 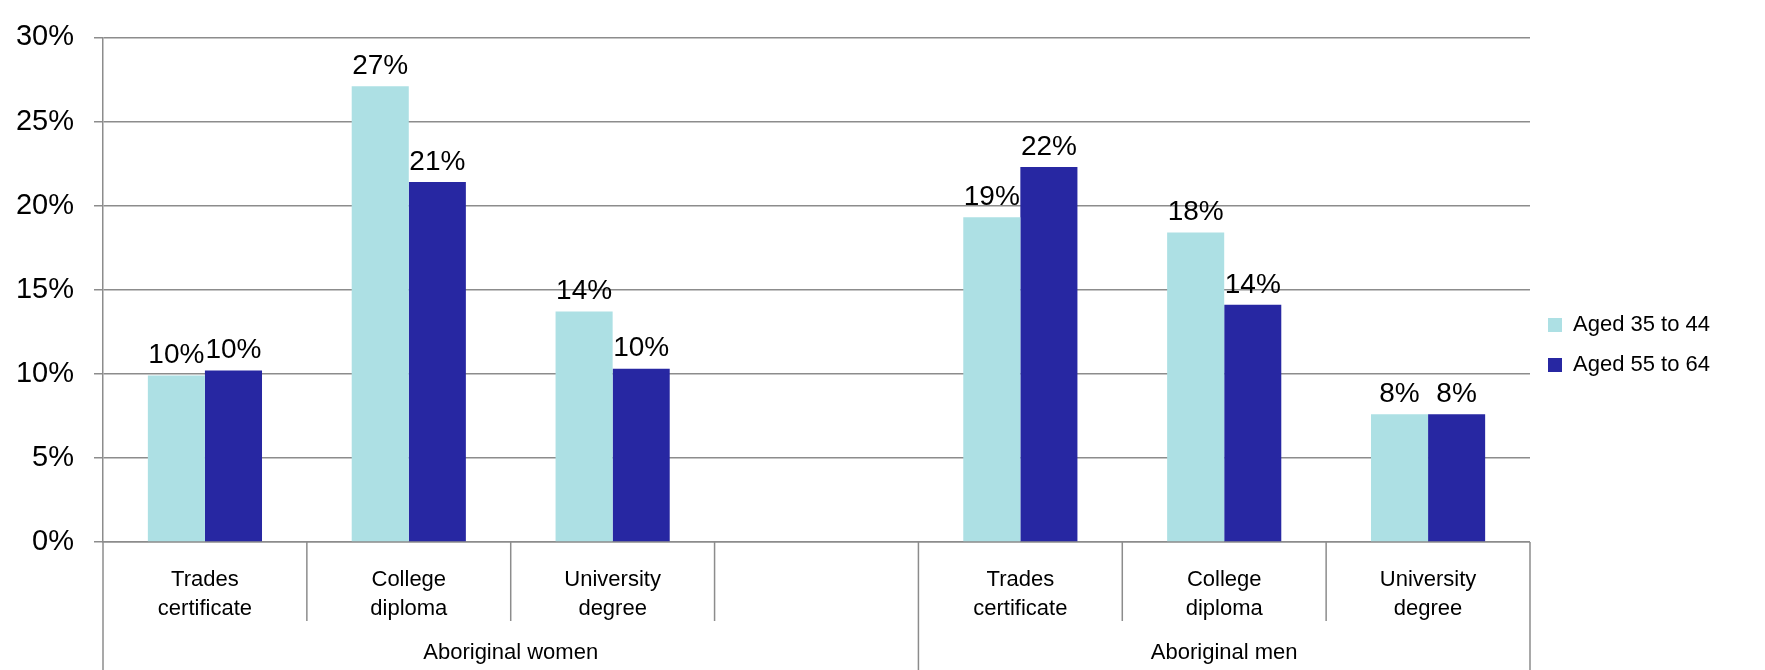 I want to click on data-label: 19%, so click(x=991, y=196).